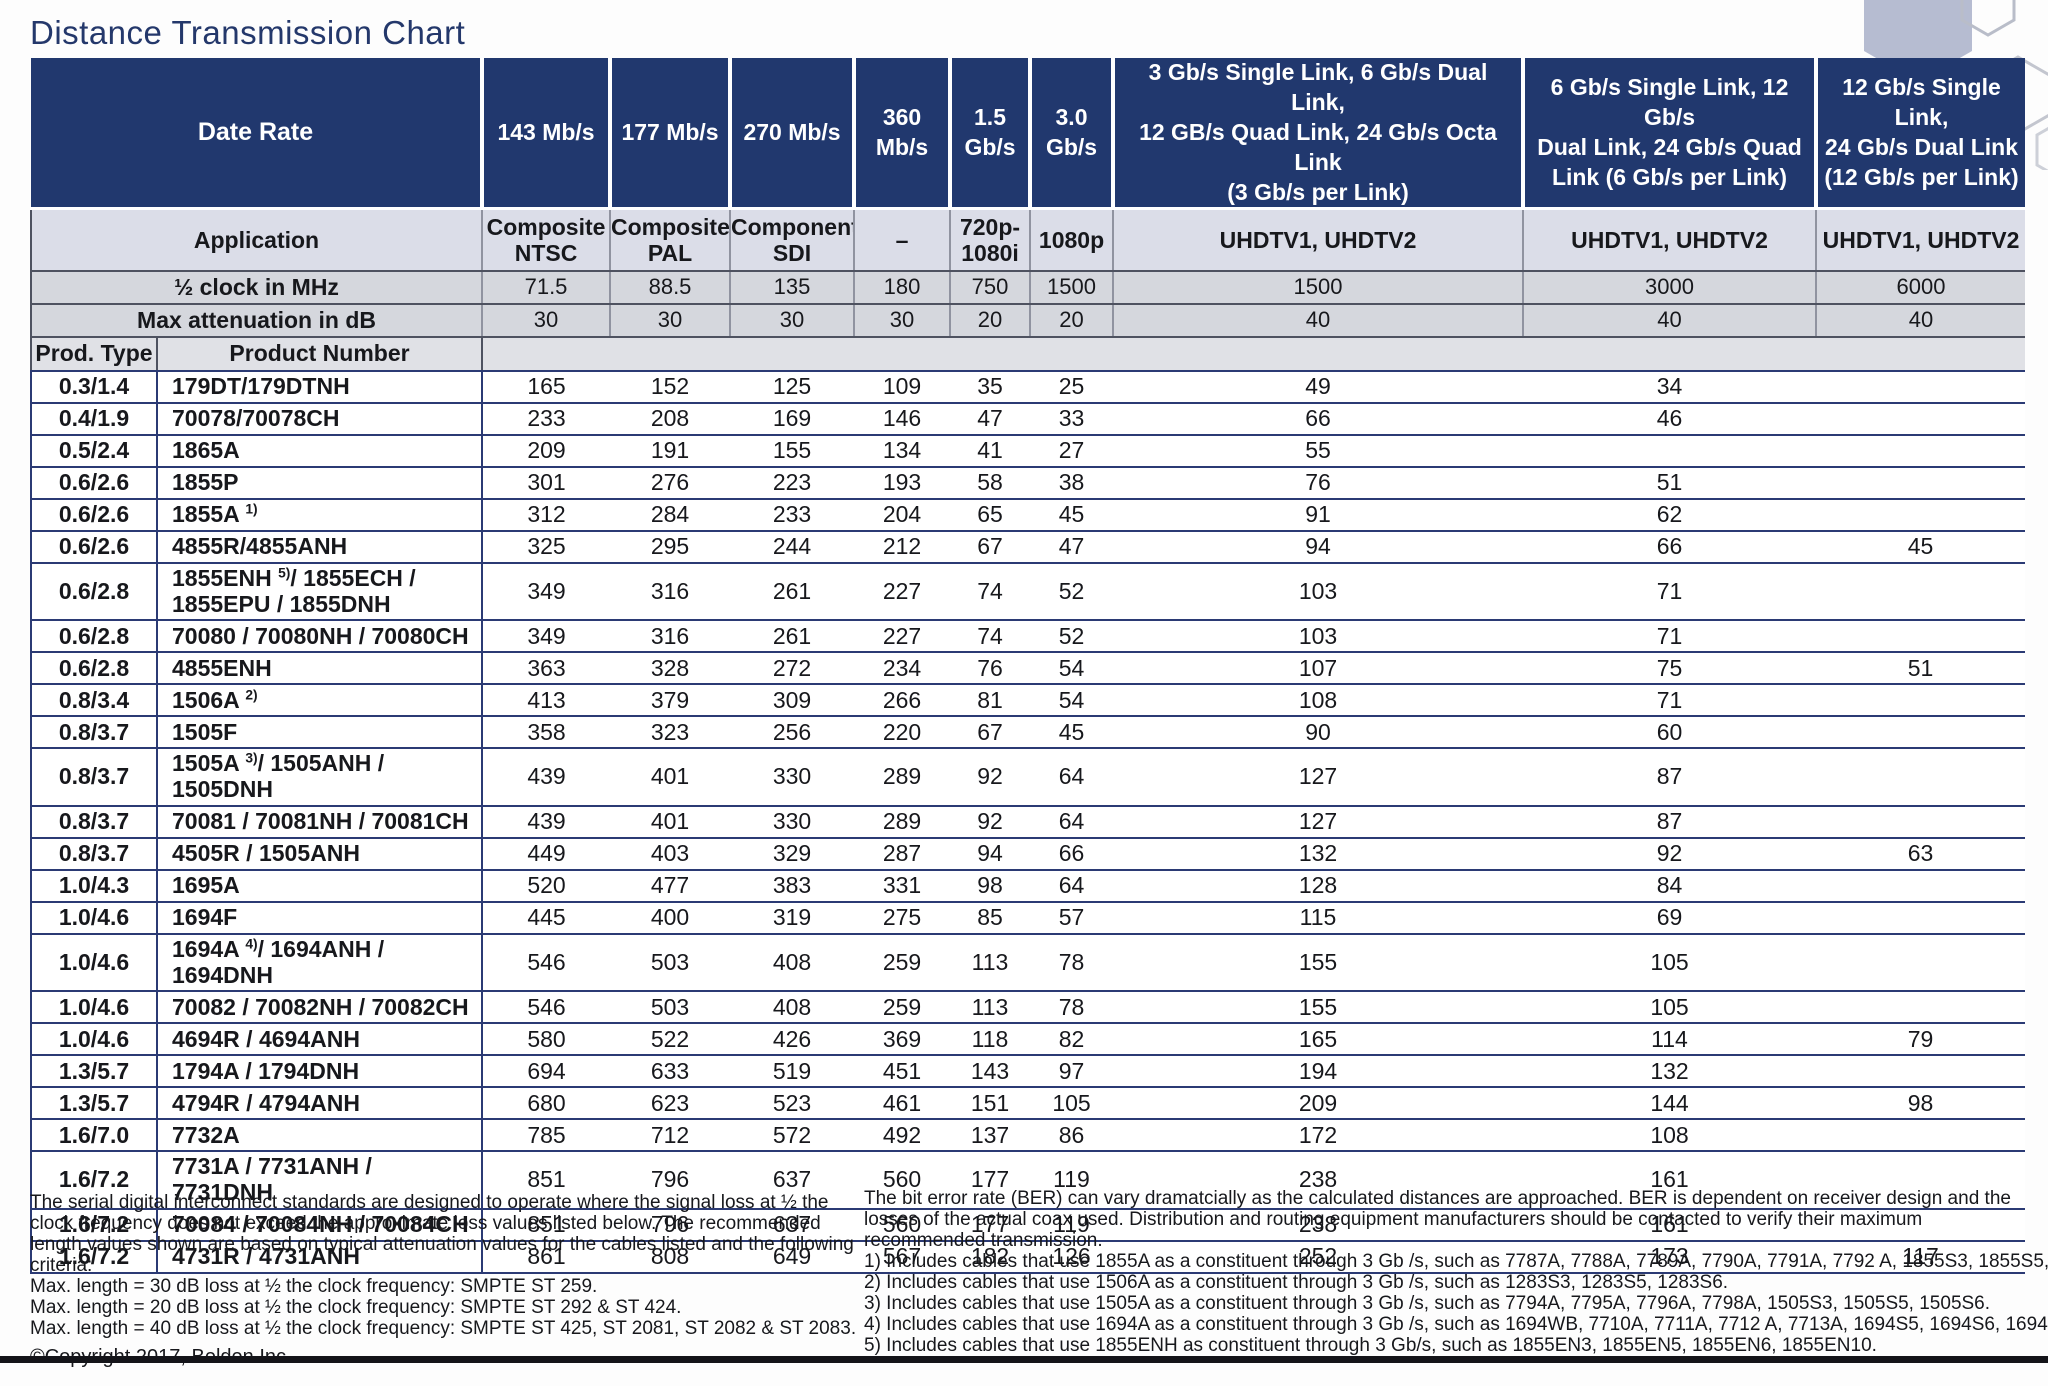 The width and height of the screenshot is (2048, 1386). Describe the element at coordinates (902, 1104) in the screenshot. I see `value-cell: 461` at that location.